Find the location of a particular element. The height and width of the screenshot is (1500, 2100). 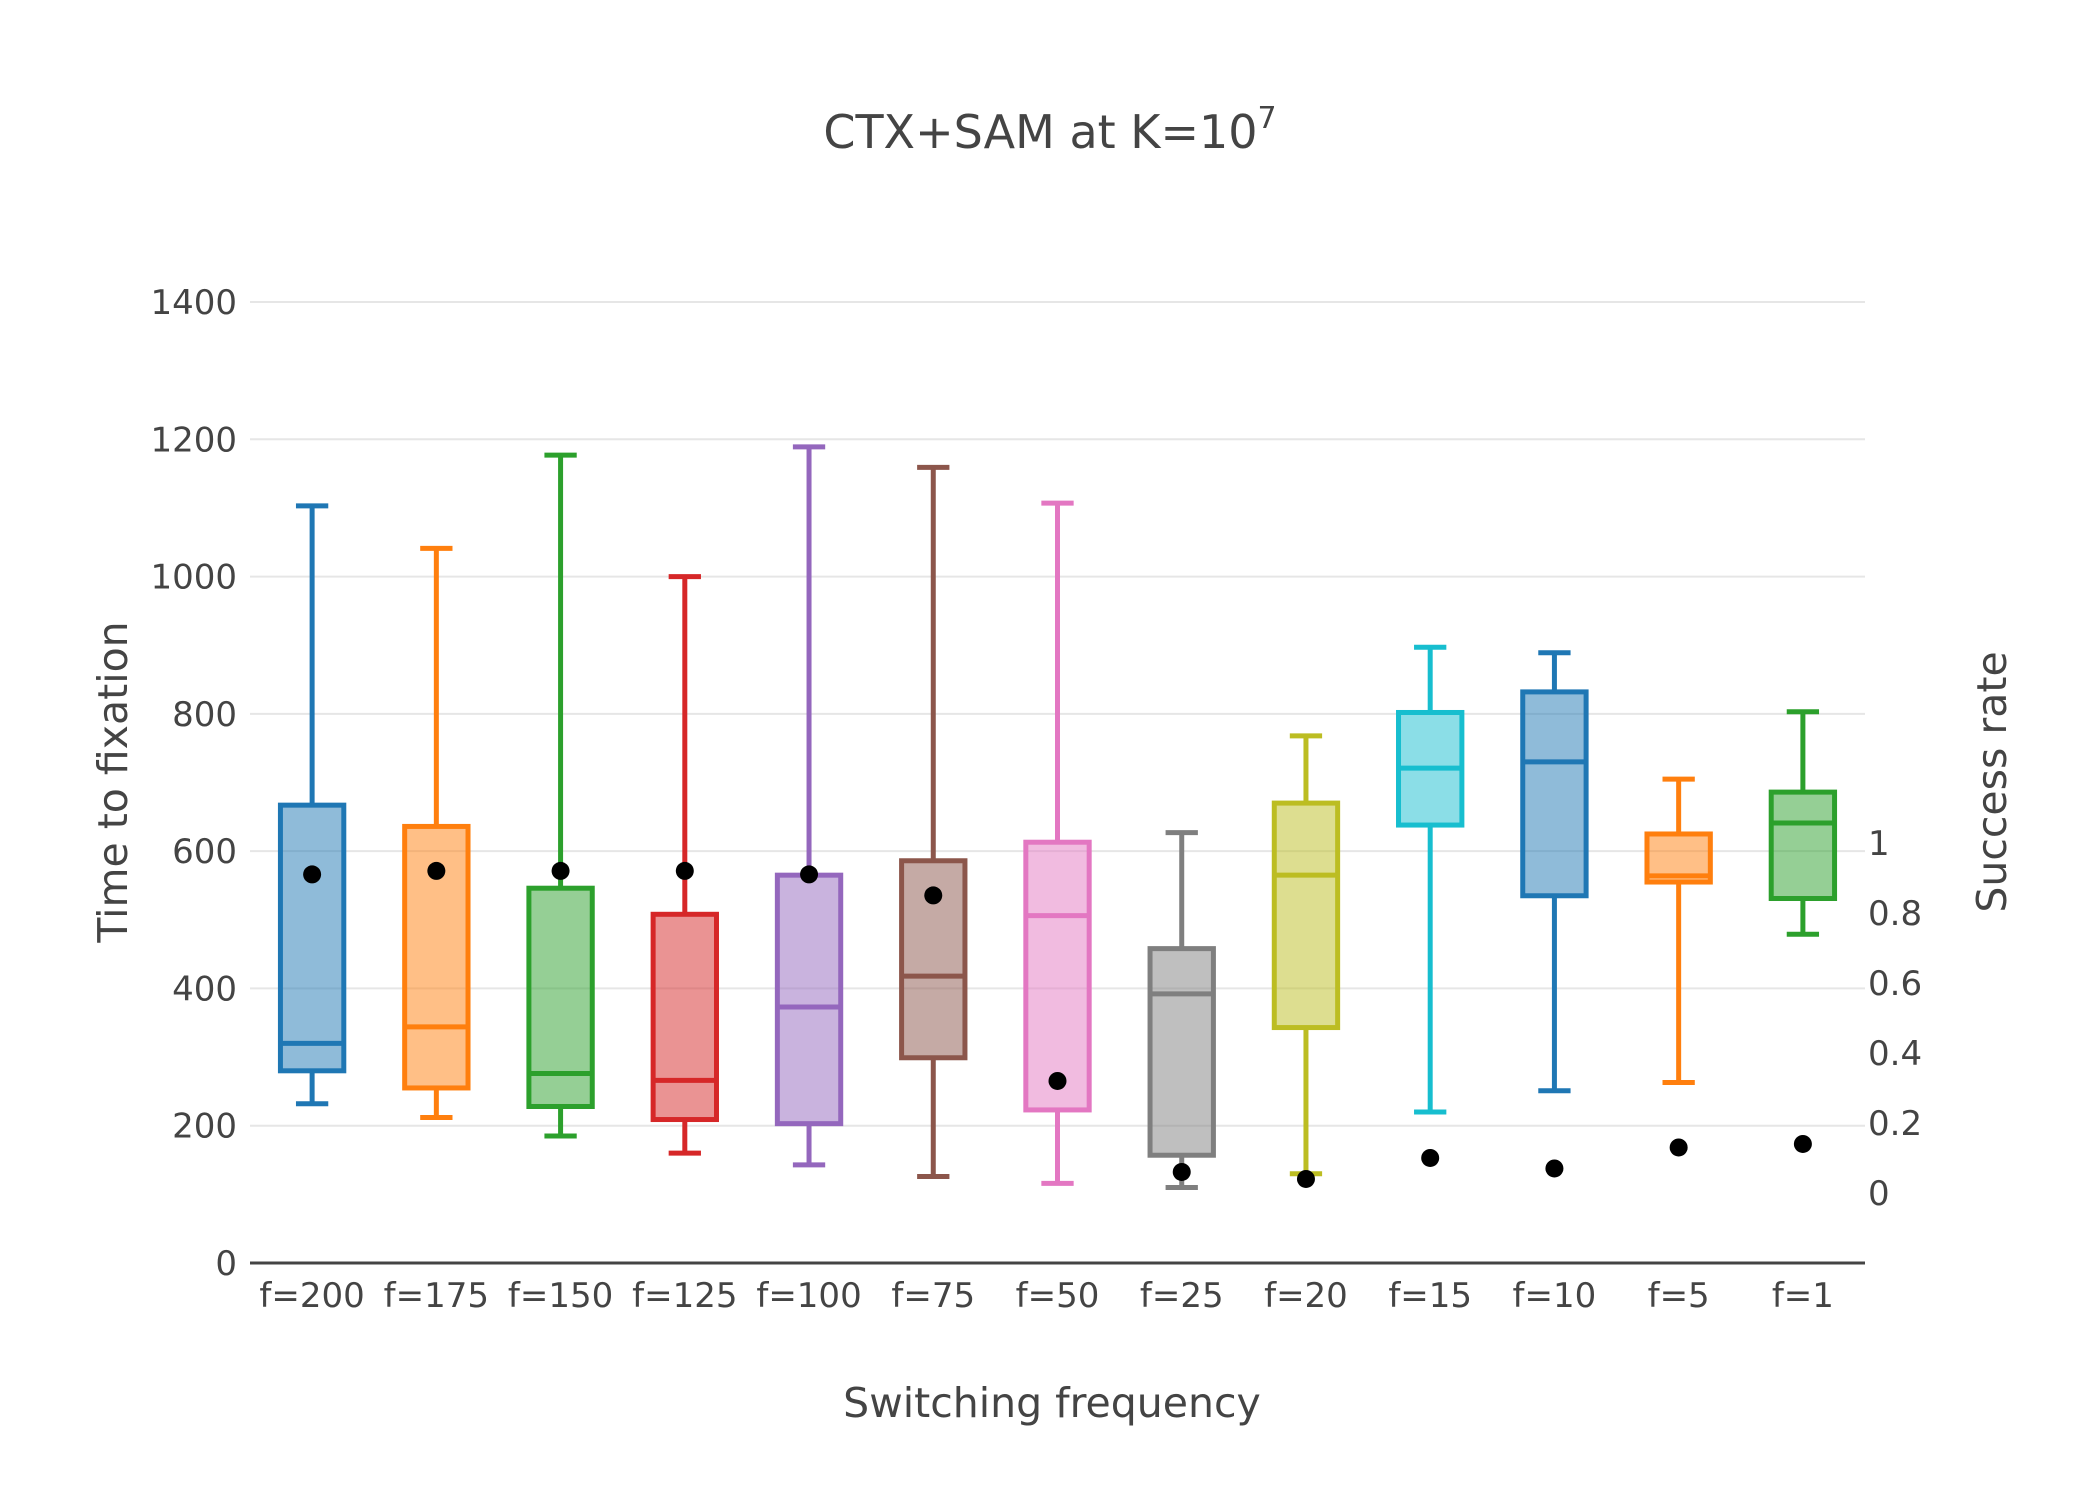

x-tick-label-f=1: f=1 is located at coordinates (1803, 1296).